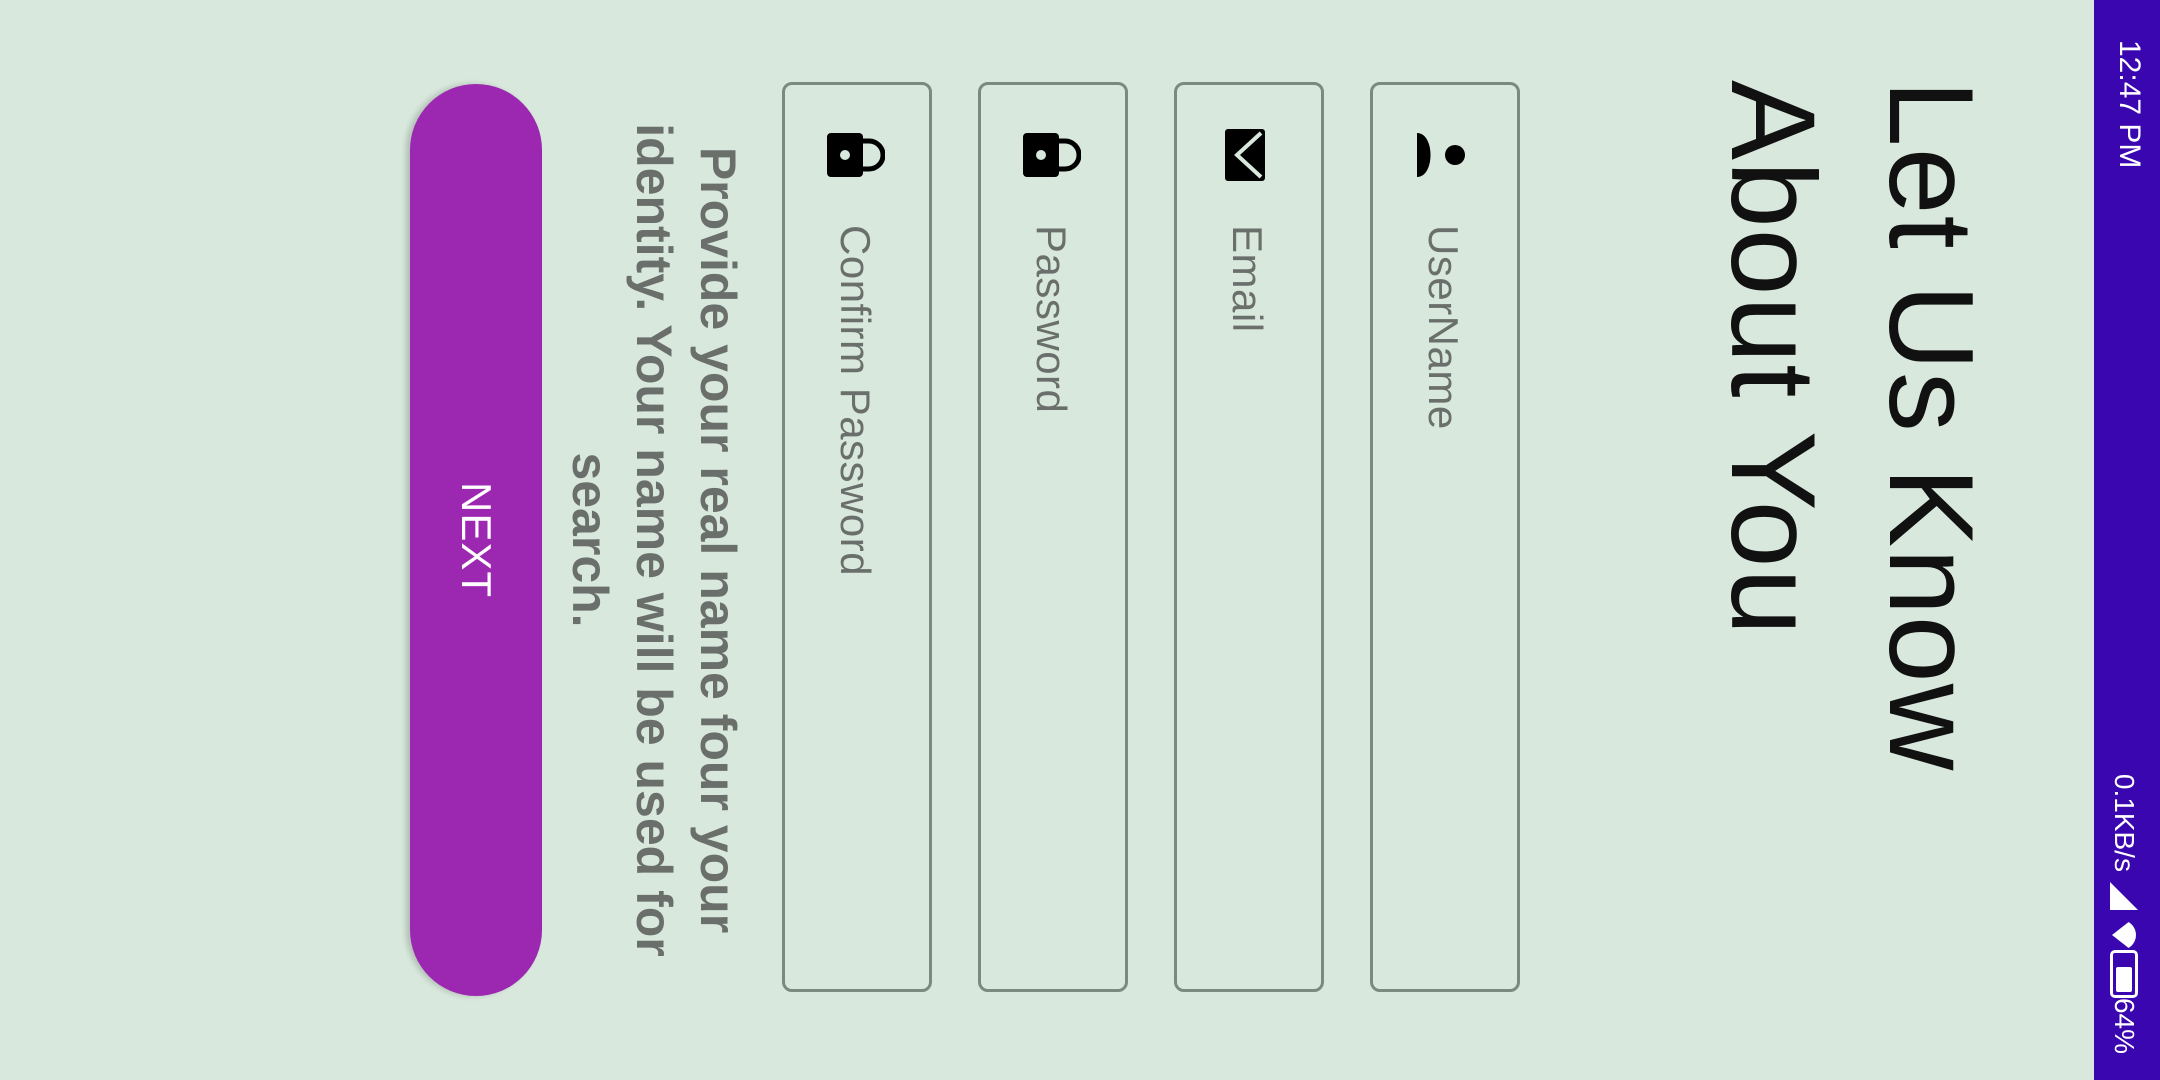  What do you see at coordinates (855, 401) in the screenshot?
I see `confirm-password-label: Confirm Password` at bounding box center [855, 401].